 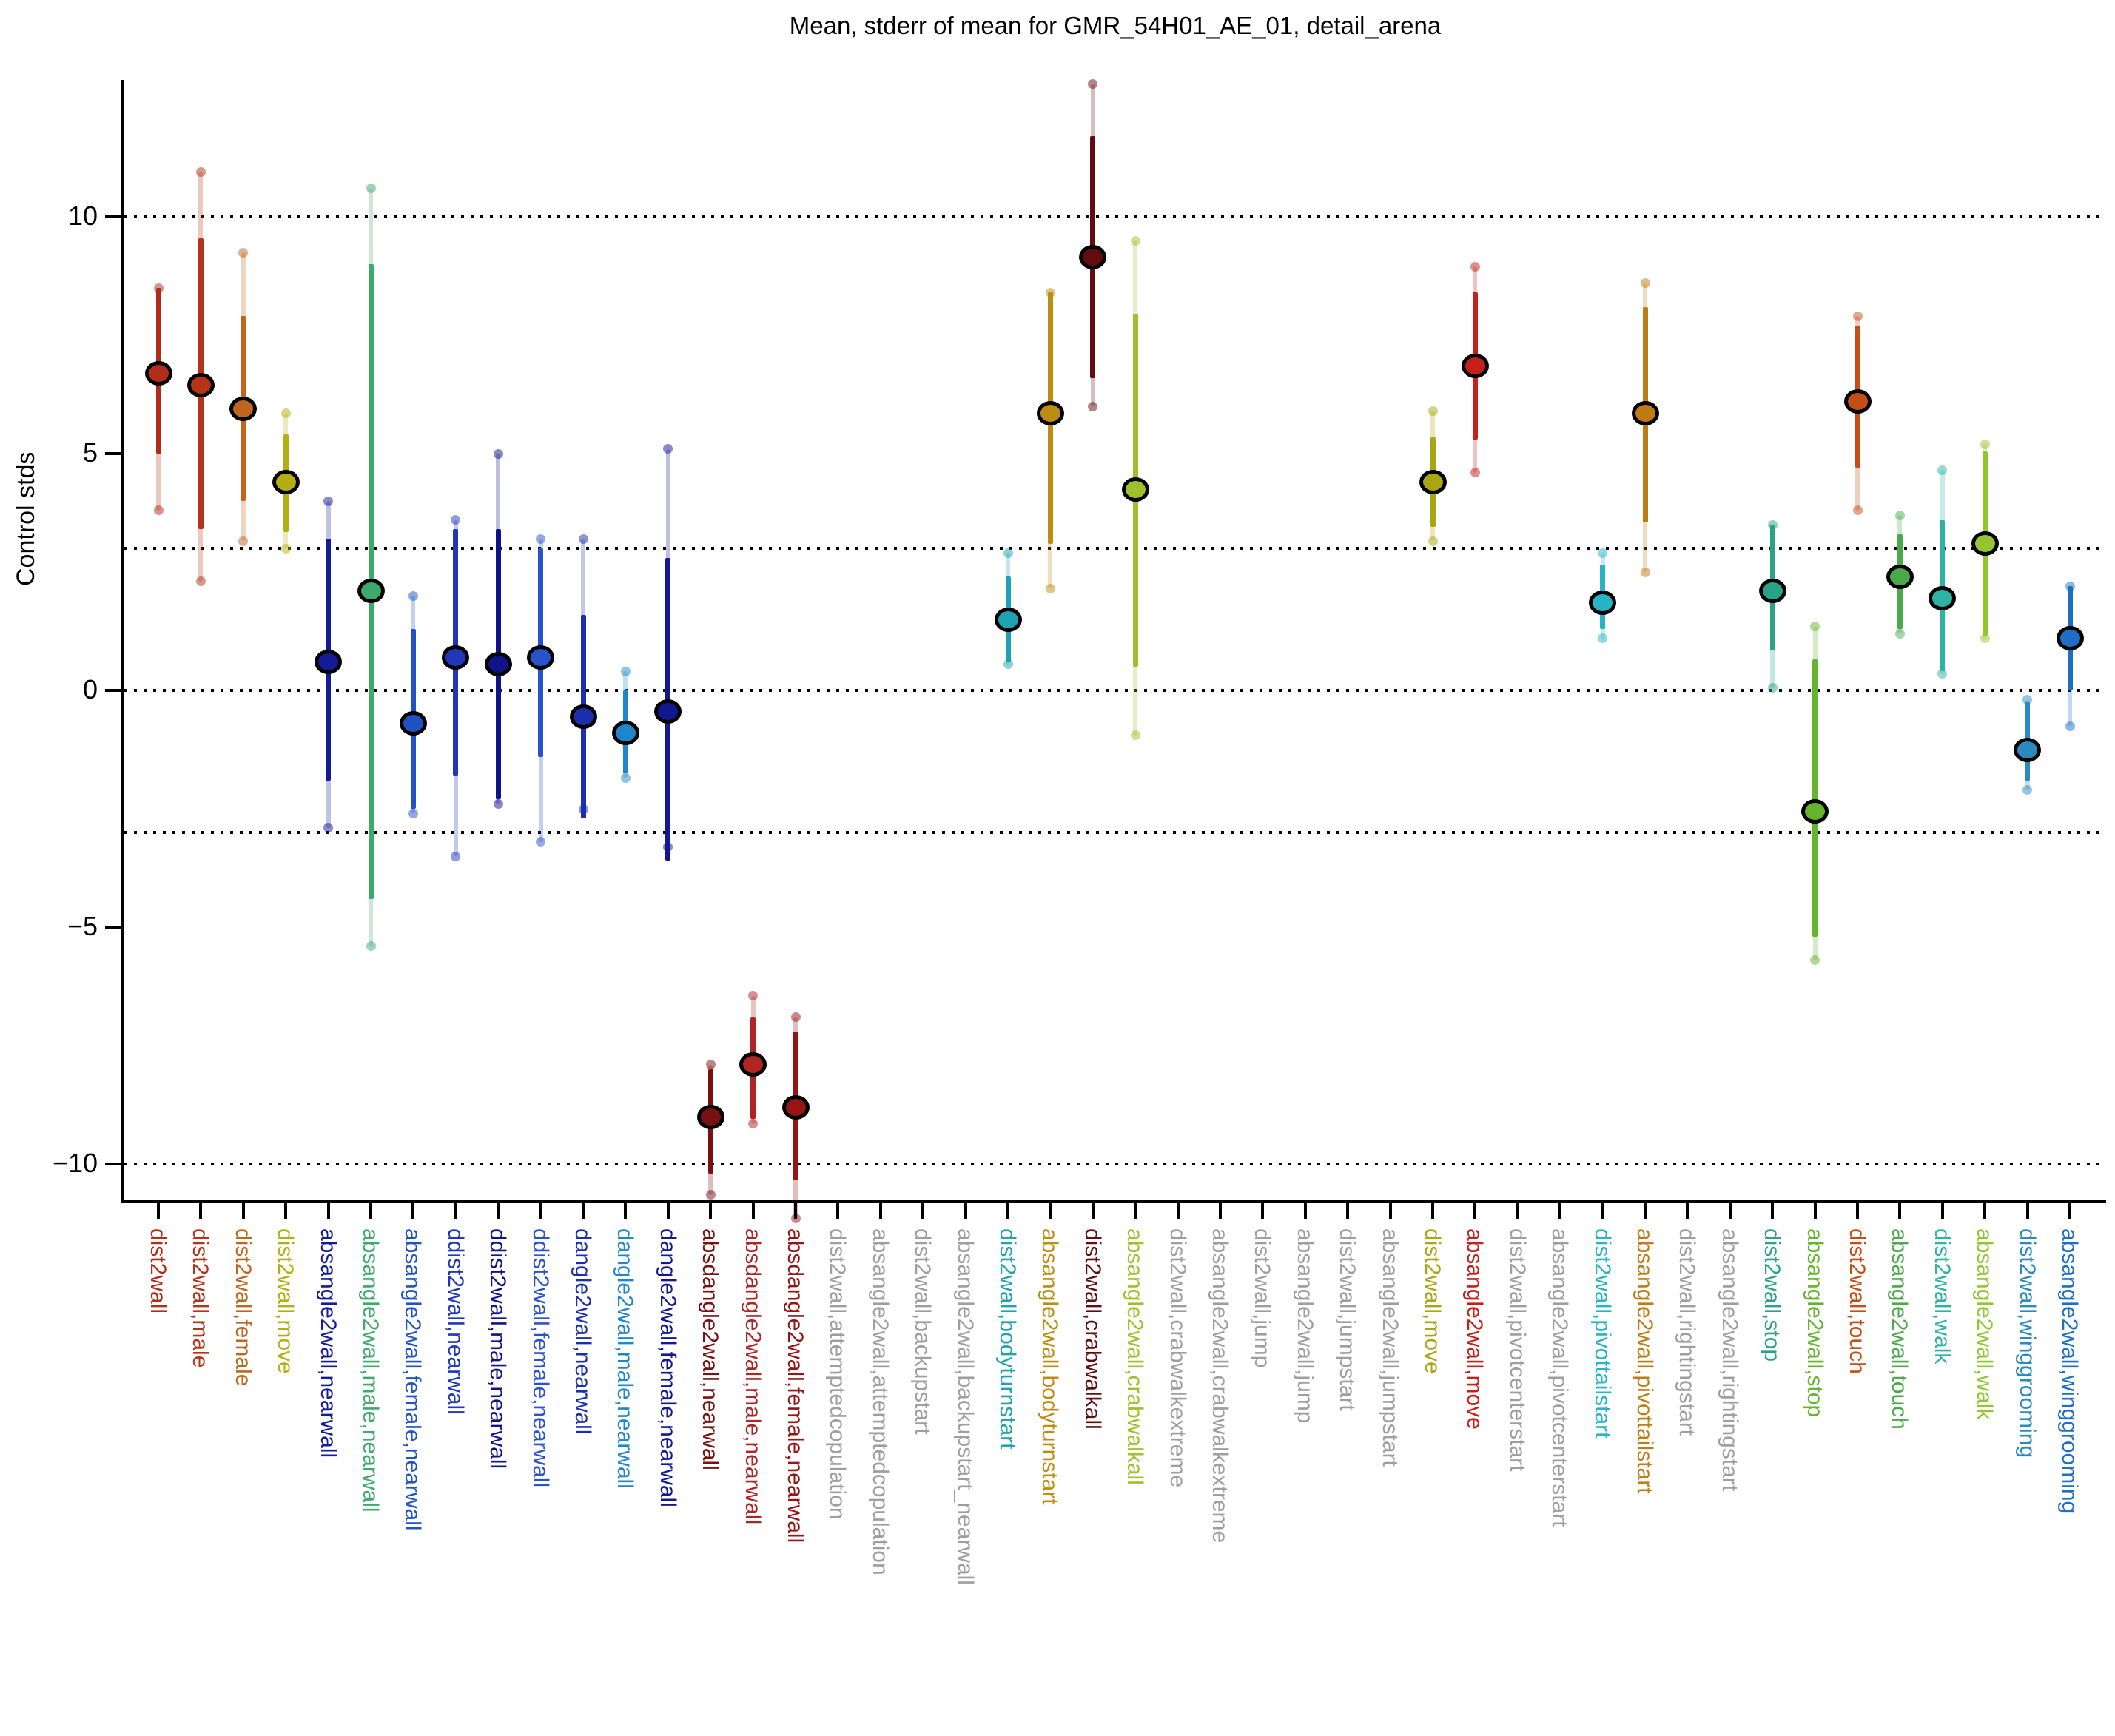 What do you see at coordinates (1007, 1339) in the screenshot?
I see `x-category-label: dist2wall,bodyturnstart` at bounding box center [1007, 1339].